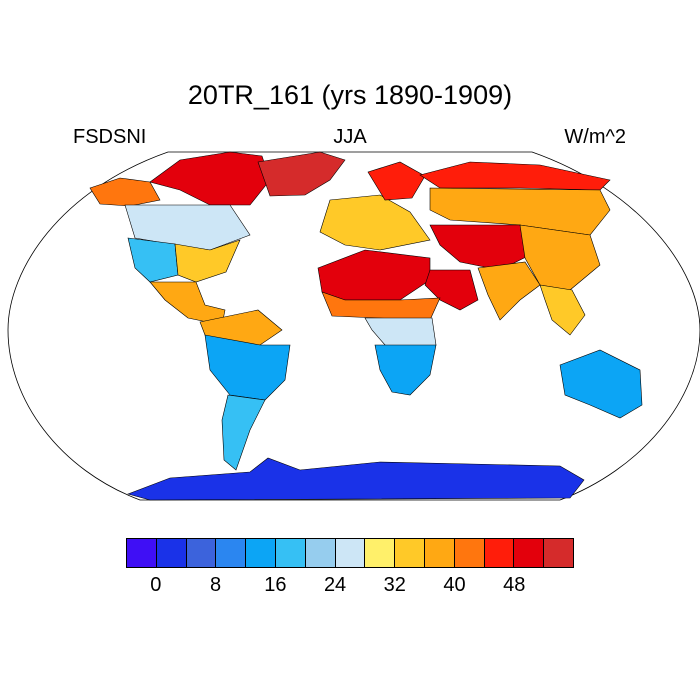 The image size is (700, 700). I want to click on units-label: W/m^2, so click(595, 137).